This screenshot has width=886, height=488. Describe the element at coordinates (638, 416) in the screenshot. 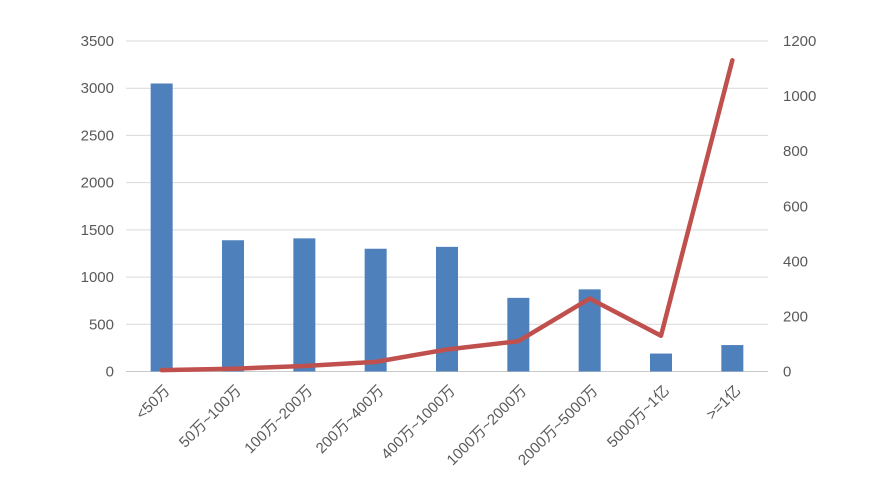

I see `x-tick-label: 5000万~1亿` at that location.